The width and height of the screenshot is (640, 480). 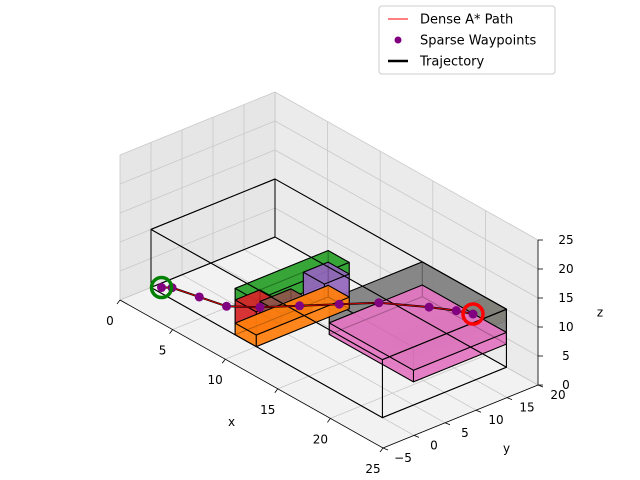 What do you see at coordinates (495, 420) in the screenshot?
I see `y-tick-label: 10` at bounding box center [495, 420].